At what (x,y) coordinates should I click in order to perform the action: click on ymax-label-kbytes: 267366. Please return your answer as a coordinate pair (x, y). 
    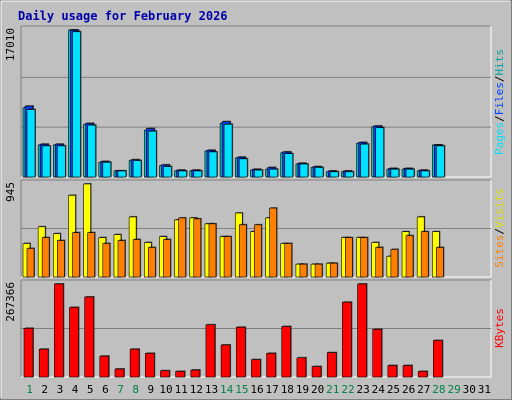
    Looking at the image, I should click on (10, 302).